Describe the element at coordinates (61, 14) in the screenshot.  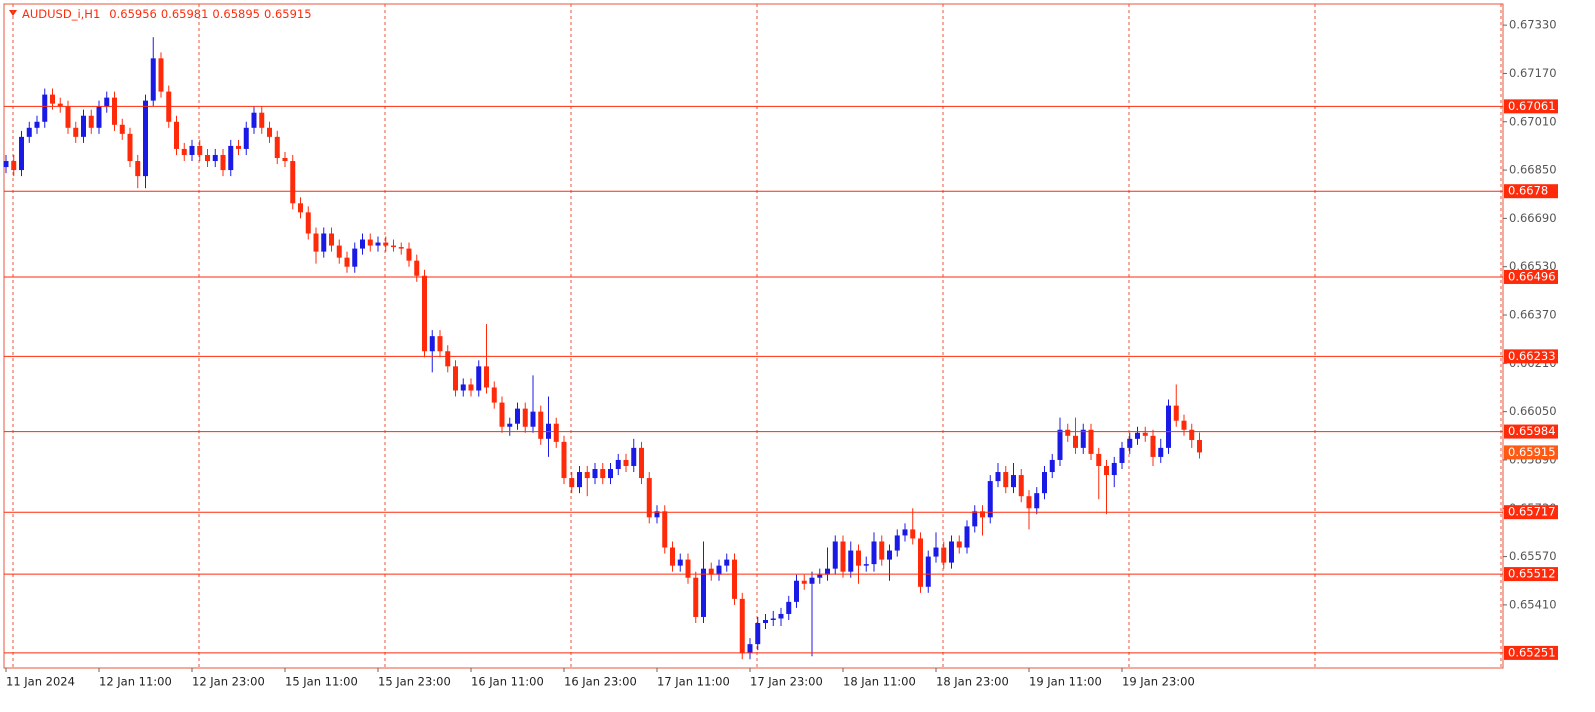
I see `chart-title: AUDUSD_i,H1` at that location.